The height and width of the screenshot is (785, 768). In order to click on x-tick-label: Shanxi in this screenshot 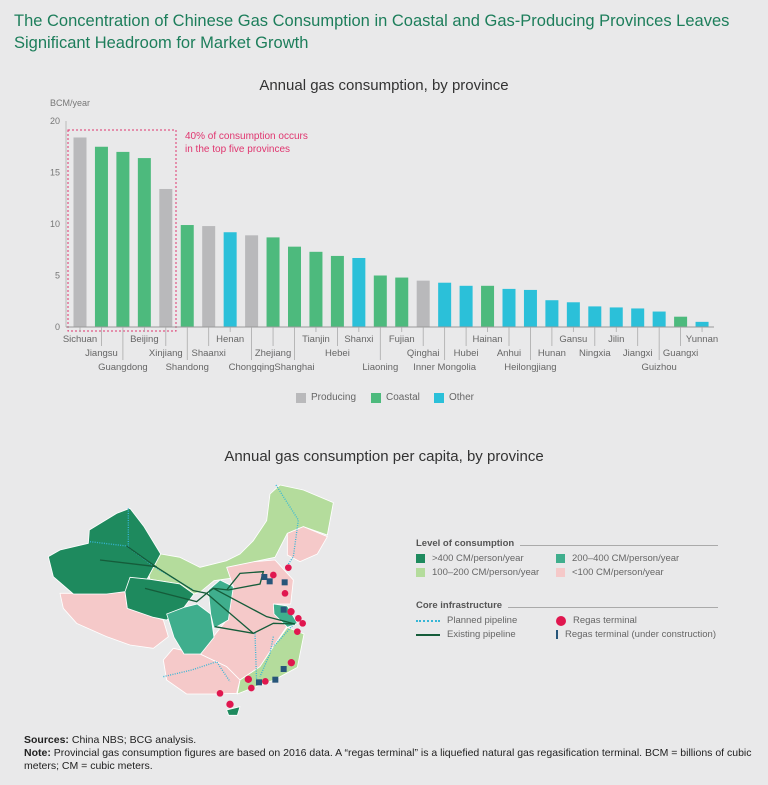, I will do `click(358, 339)`.